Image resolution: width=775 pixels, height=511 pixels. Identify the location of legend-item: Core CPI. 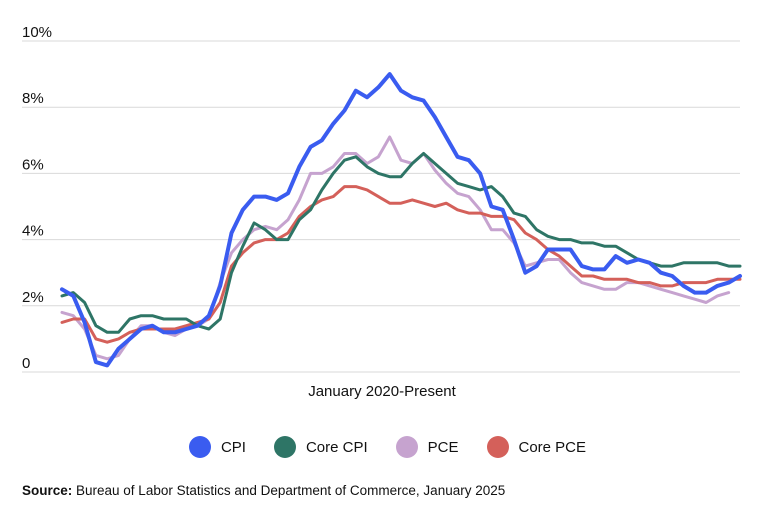
(320, 447).